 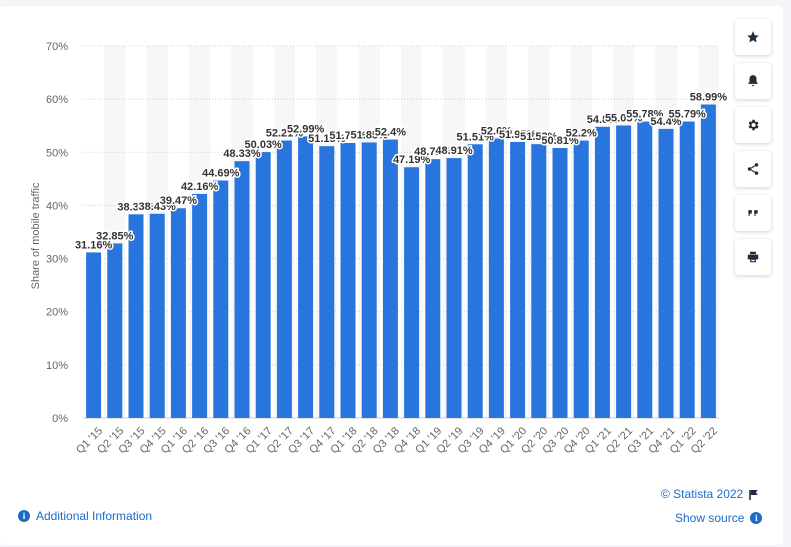 I want to click on show-source-text: Show source, so click(x=710, y=518).